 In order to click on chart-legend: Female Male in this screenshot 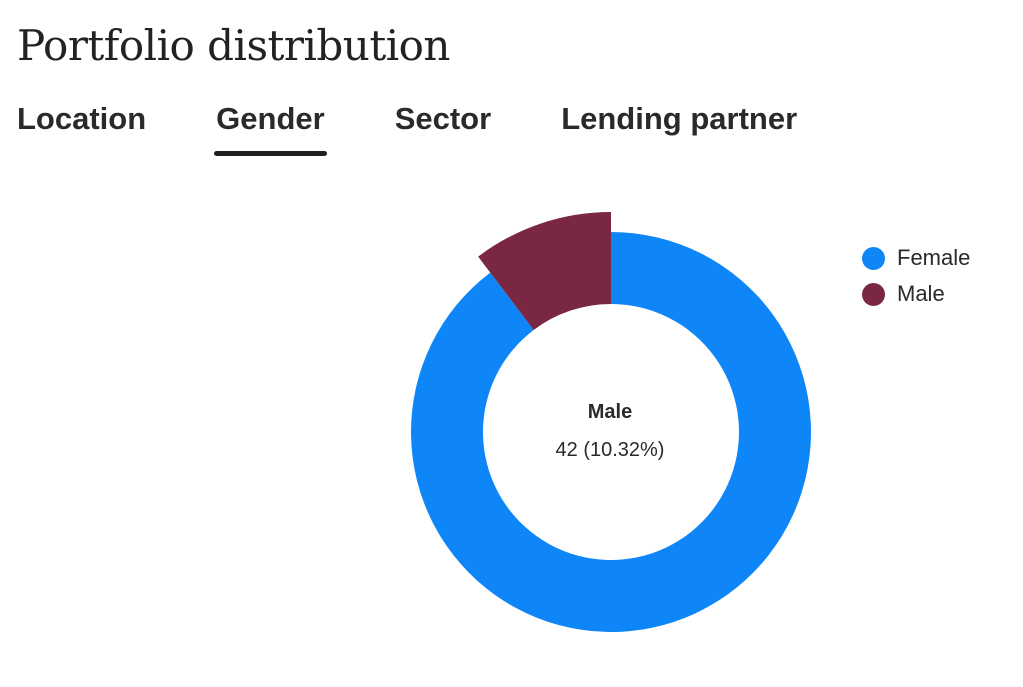, I will do `click(916, 276)`.